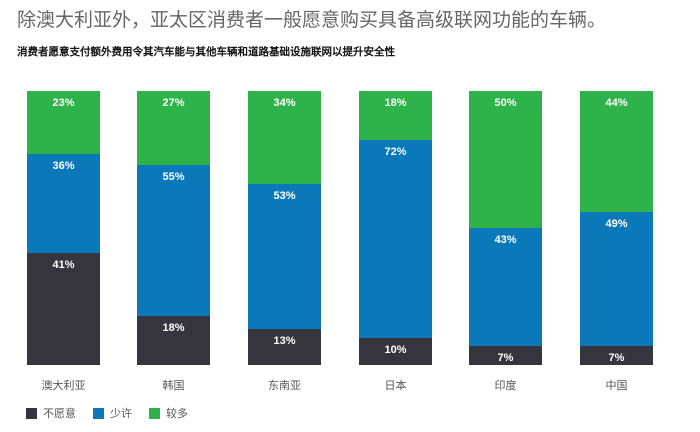 The image size is (700, 432). What do you see at coordinates (505, 287) in the screenshot?
I see `bar-segment-some: 43%` at bounding box center [505, 287].